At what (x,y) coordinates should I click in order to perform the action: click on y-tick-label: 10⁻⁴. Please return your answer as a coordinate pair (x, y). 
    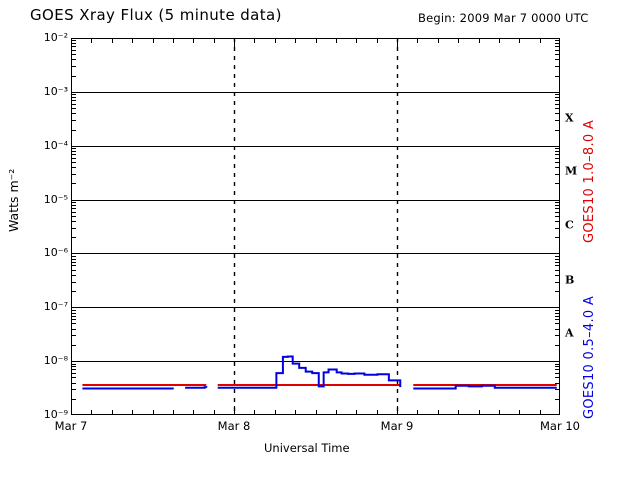
    Looking at the image, I should click on (55, 145).